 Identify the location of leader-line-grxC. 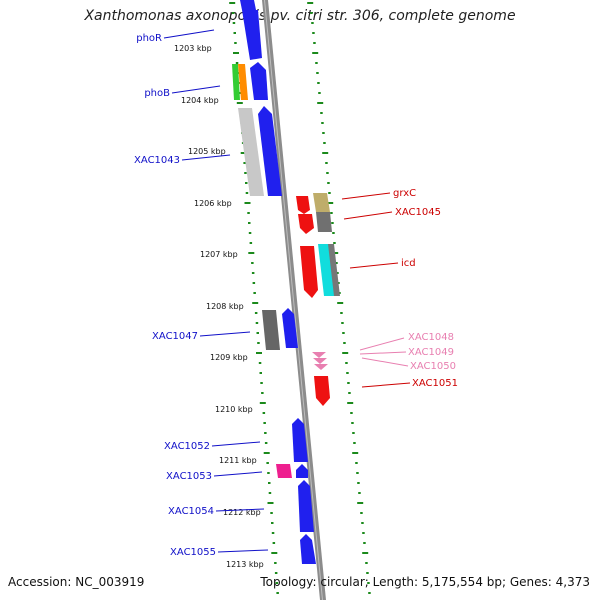
(366, 196).